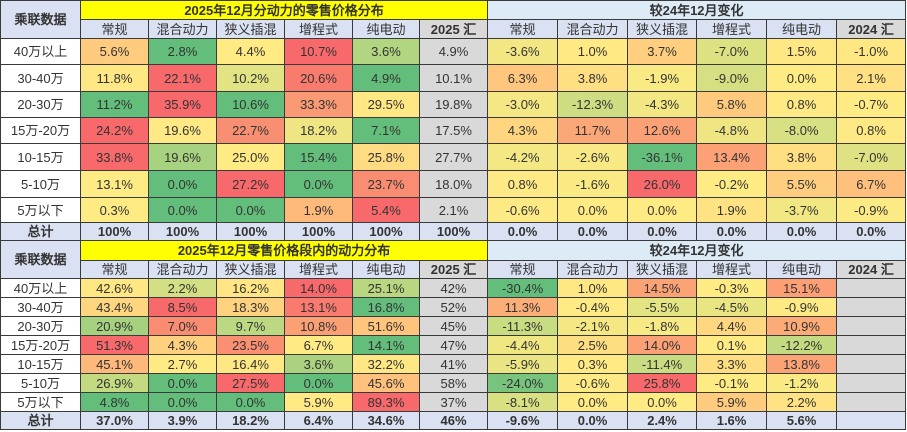 The width and height of the screenshot is (907, 432). What do you see at coordinates (318, 51) in the screenshot?
I see `share-cell: 10.7%` at bounding box center [318, 51].